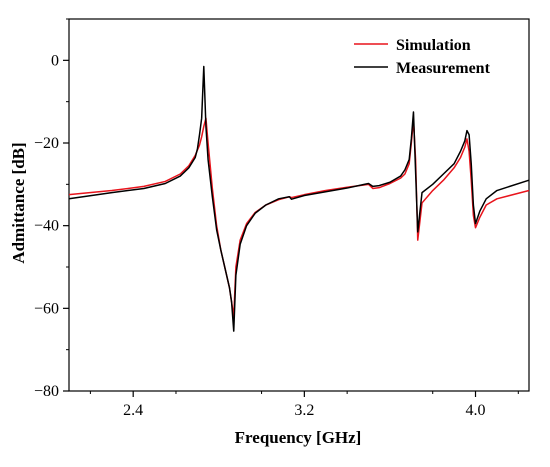 This screenshot has width=550, height=467. I want to click on y-tick-label: −60, so click(46, 308).